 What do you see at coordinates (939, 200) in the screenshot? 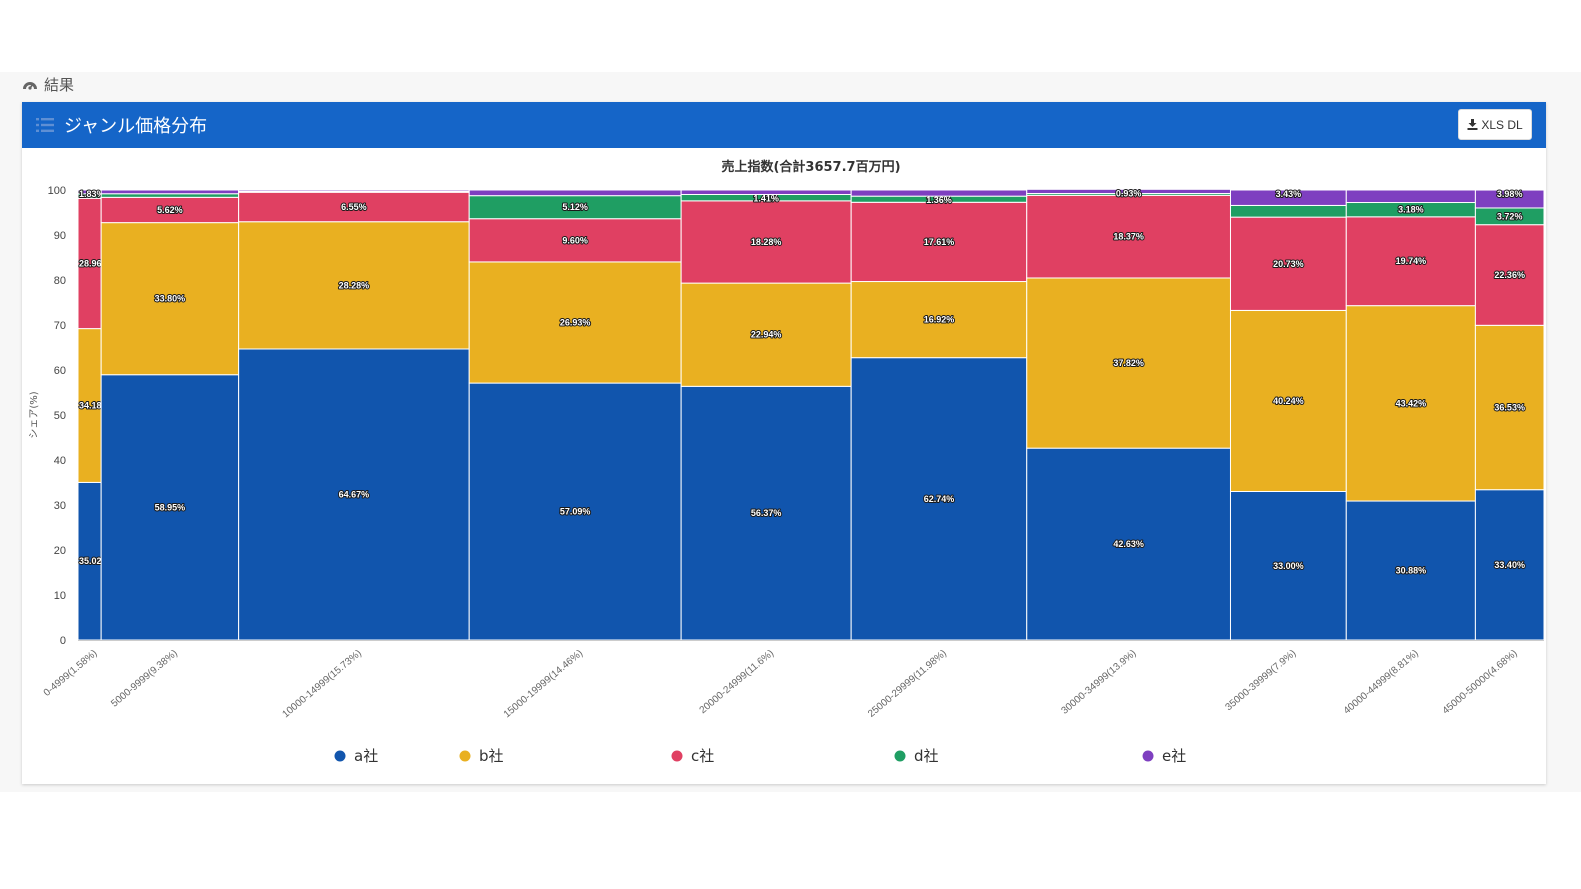
I see `data-label: 1.36%` at bounding box center [939, 200].